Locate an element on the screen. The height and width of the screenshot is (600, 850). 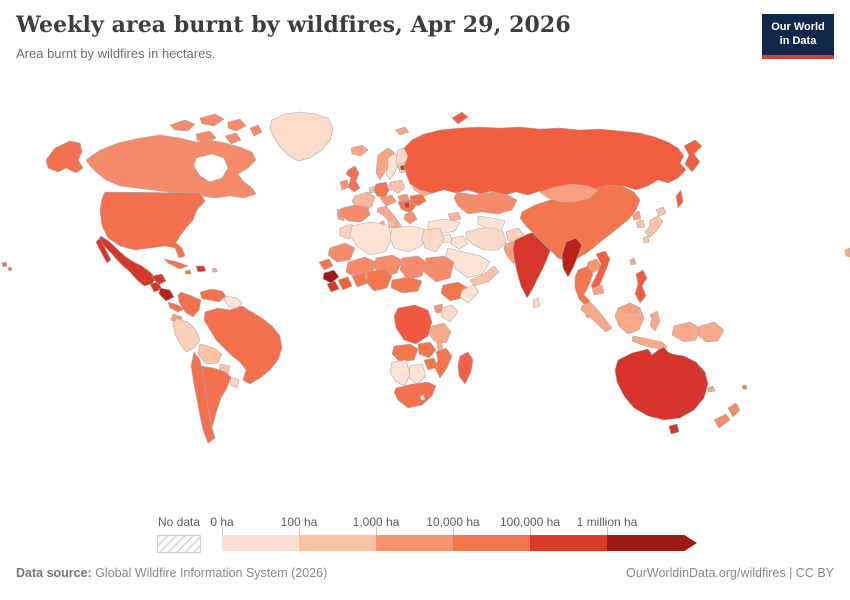
country-cameroon-car is located at coordinates (406, 285).